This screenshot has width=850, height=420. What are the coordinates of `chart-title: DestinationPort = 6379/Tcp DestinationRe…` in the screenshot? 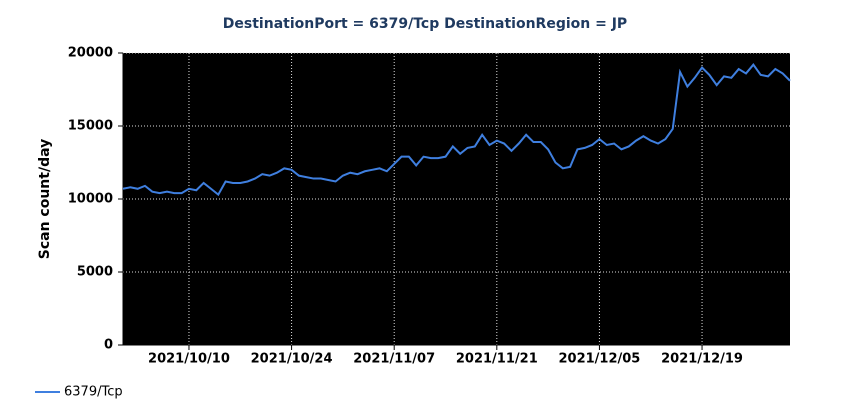 It's located at (425, 24).